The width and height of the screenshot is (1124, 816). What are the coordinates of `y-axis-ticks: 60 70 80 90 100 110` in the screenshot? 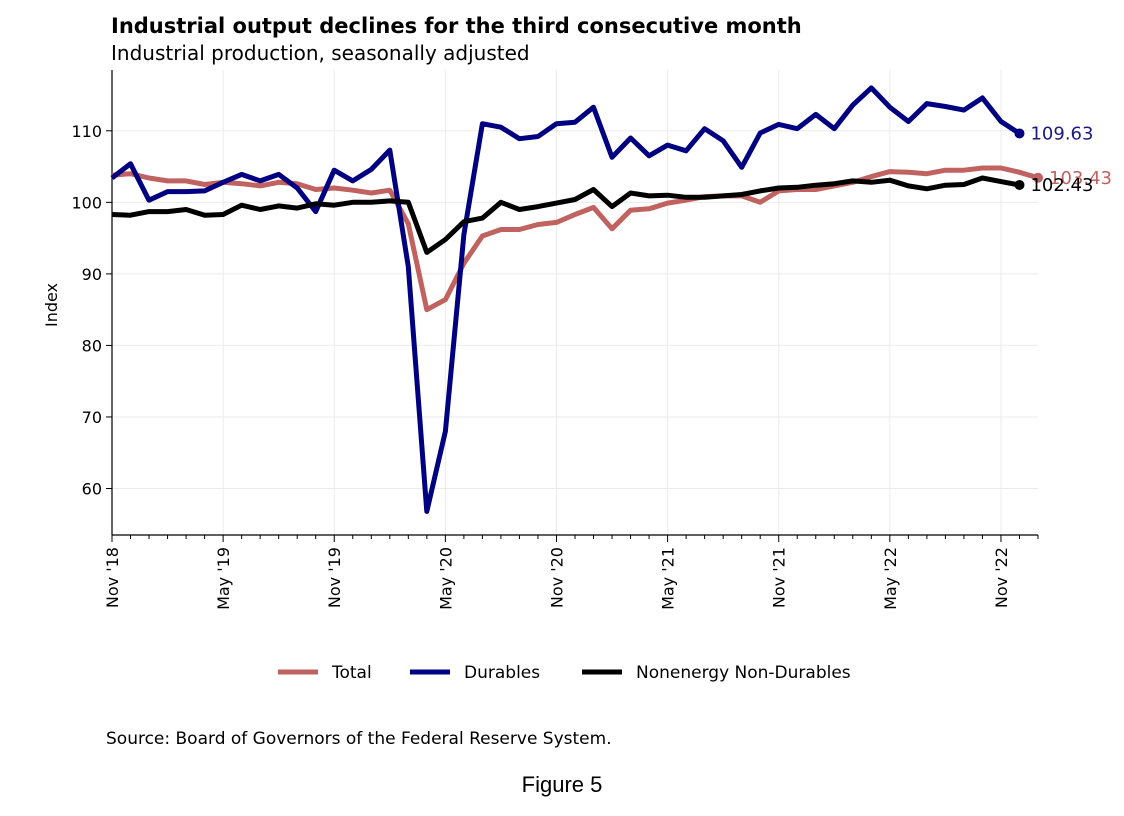 It's located at (91, 310).